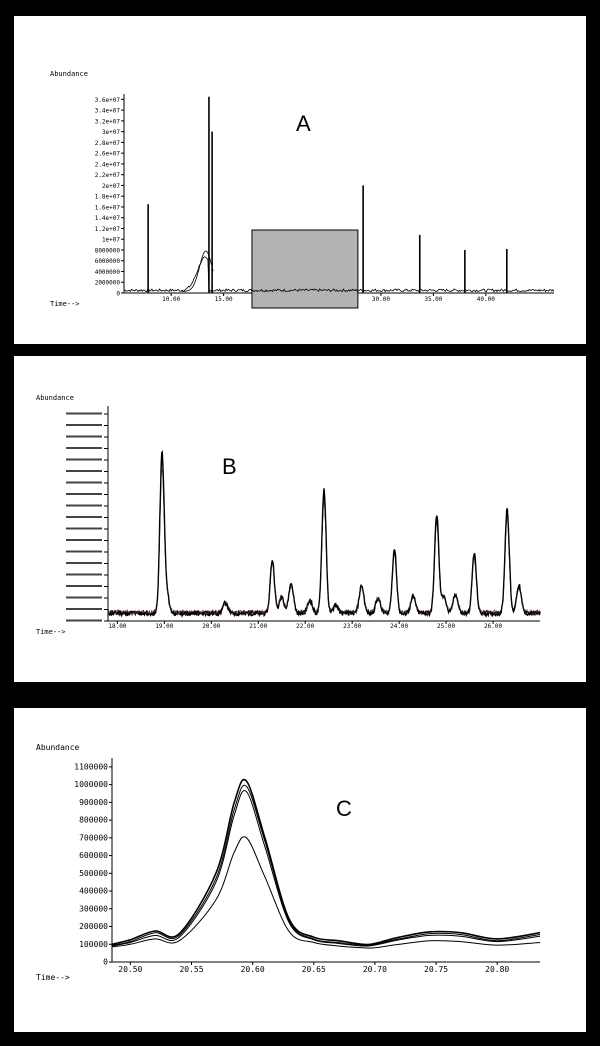 Image resolution: width=600 pixels, height=1046 pixels. Describe the element at coordinates (130, 969) in the screenshot. I see `x-tick-label: 20.50` at that location.